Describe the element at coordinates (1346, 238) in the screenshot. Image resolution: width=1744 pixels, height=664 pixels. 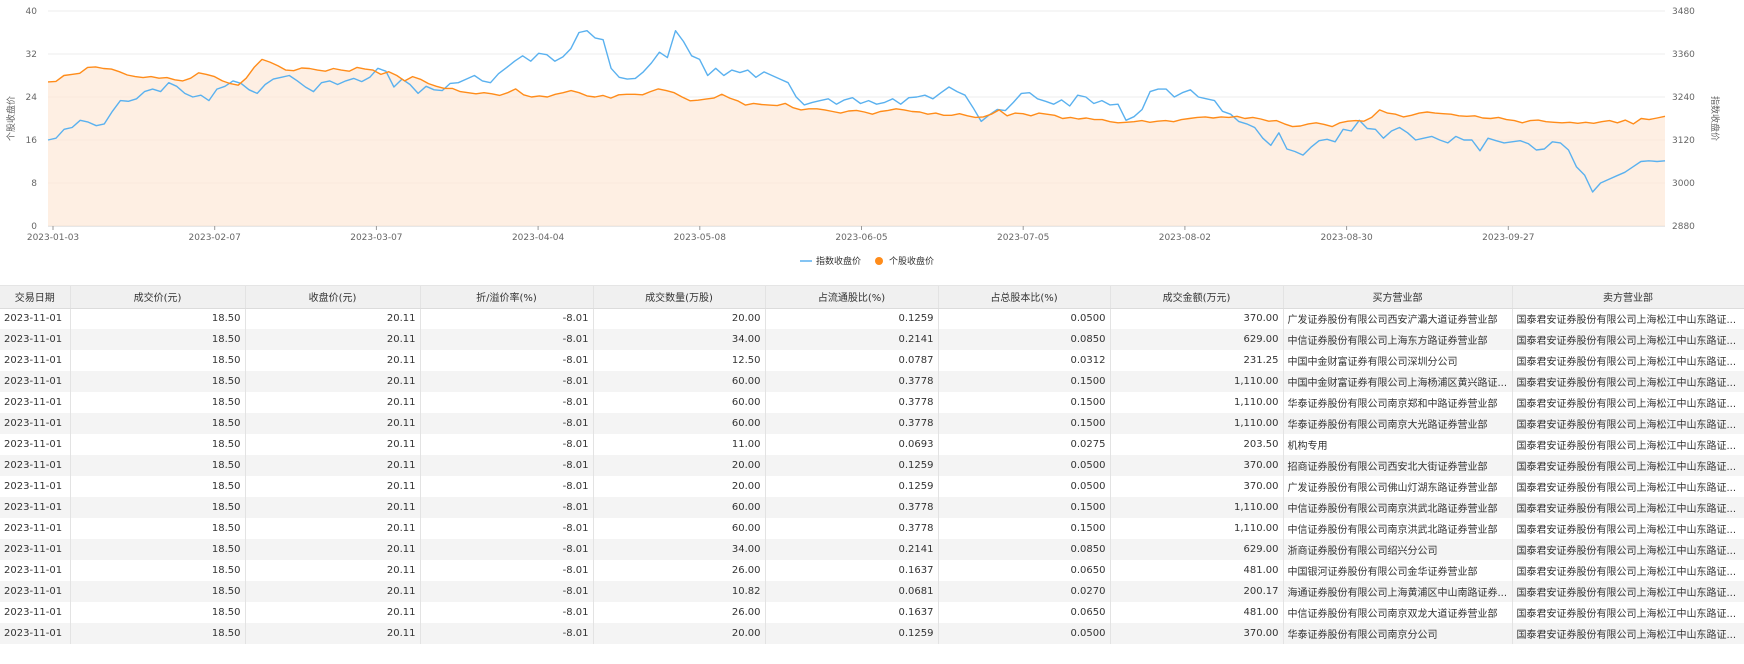
I see `x-axis-tick-label: 2023-08-30` at that location.